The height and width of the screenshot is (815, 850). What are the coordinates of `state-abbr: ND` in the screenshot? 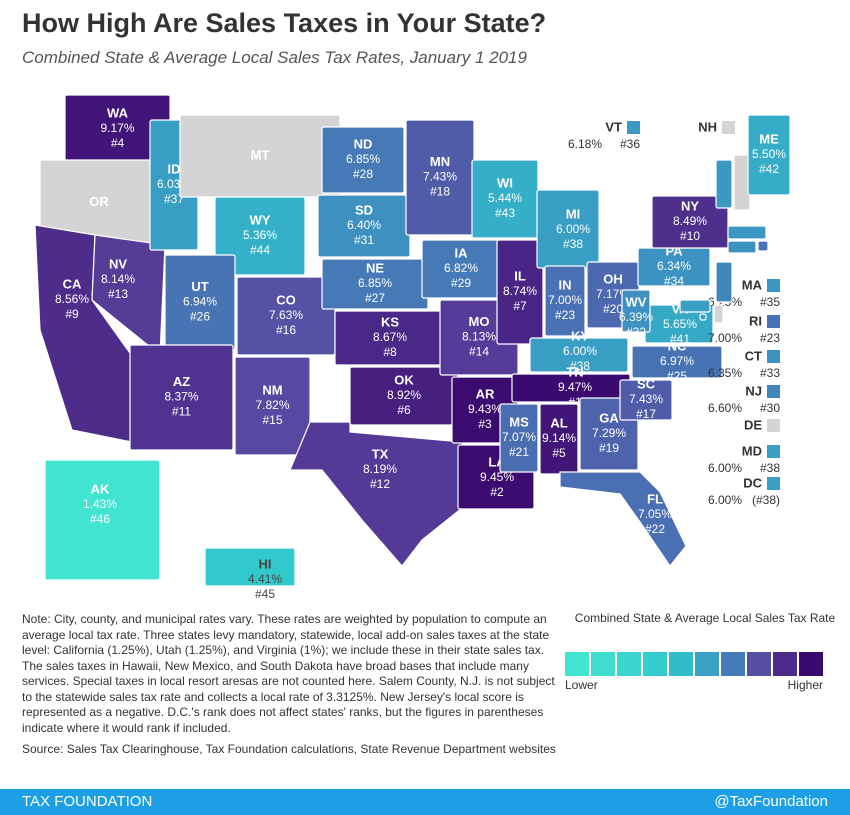 It's located at (363, 143).